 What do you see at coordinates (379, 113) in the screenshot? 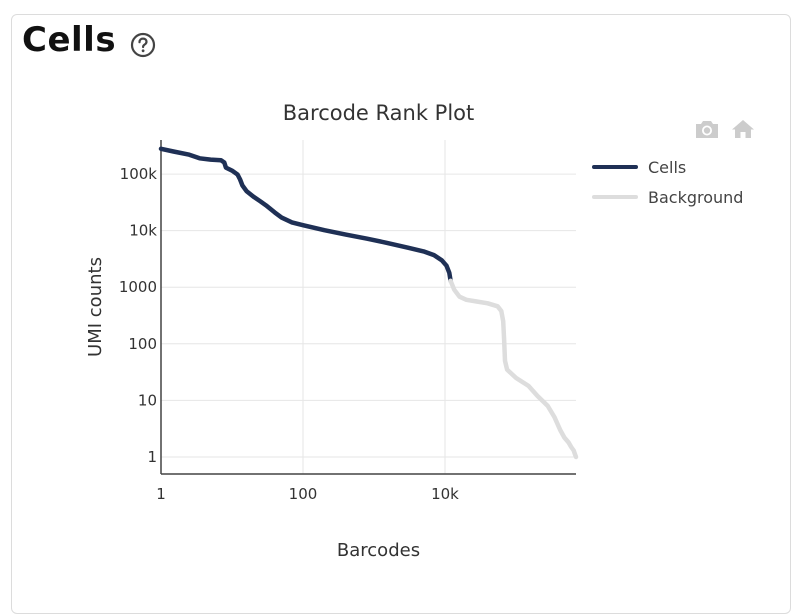
I see `chart-title: Barcode Rank Plot` at bounding box center [379, 113].